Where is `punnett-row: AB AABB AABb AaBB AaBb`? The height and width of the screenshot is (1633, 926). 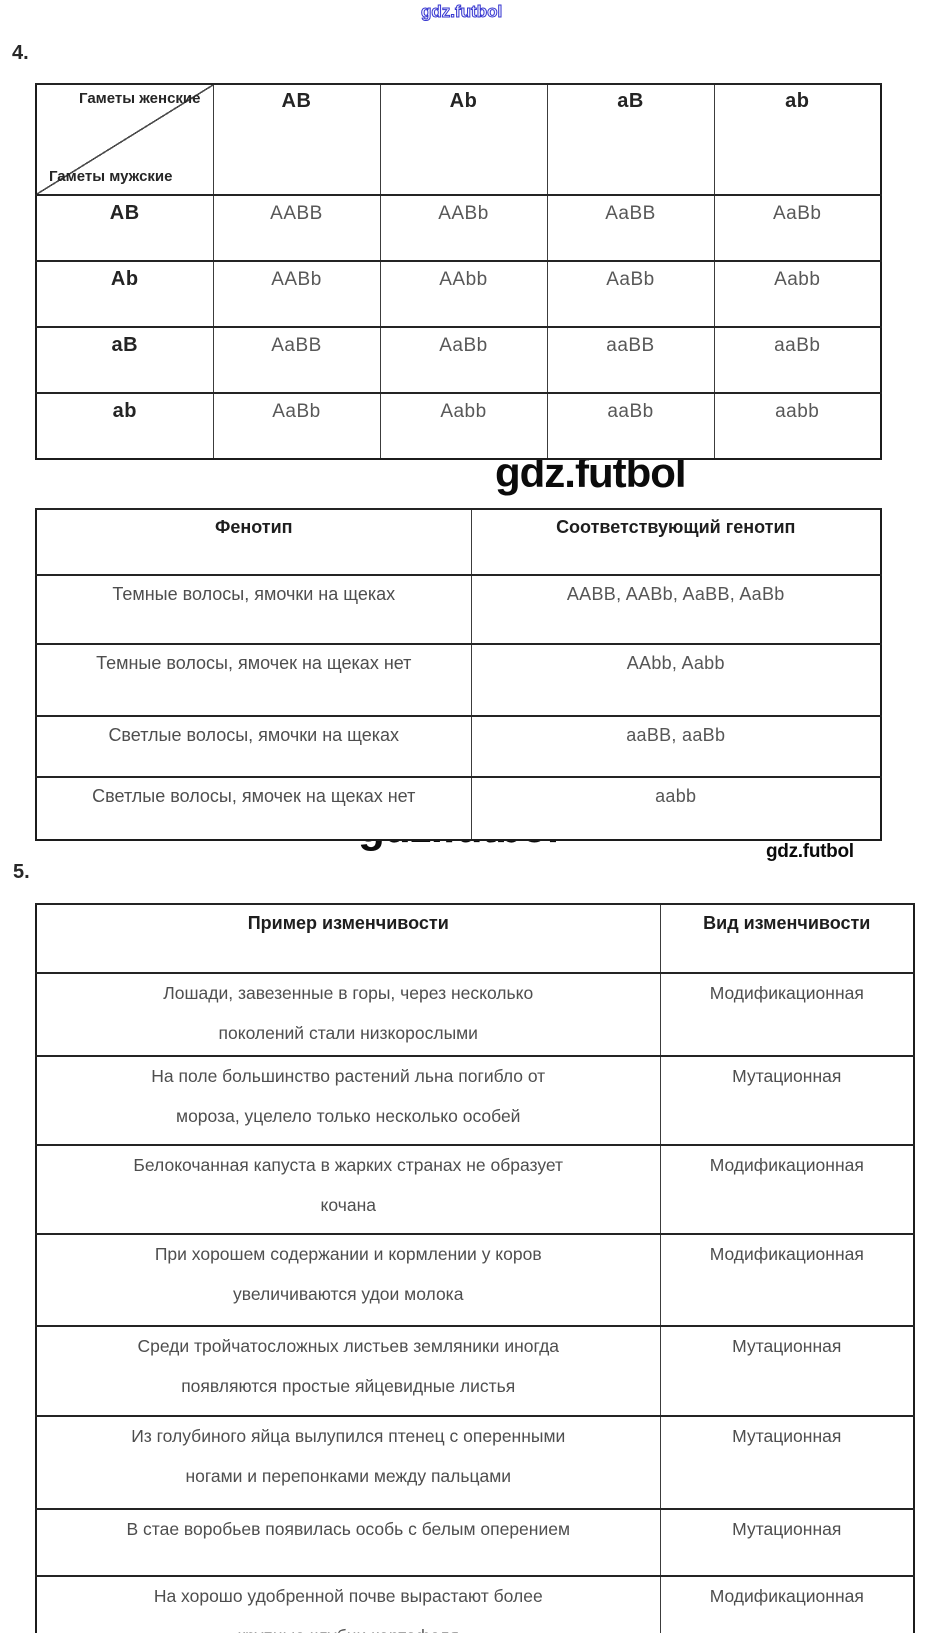
punnett-row: AB AABB AABb AaBB AaBb is located at coordinates (458, 228).